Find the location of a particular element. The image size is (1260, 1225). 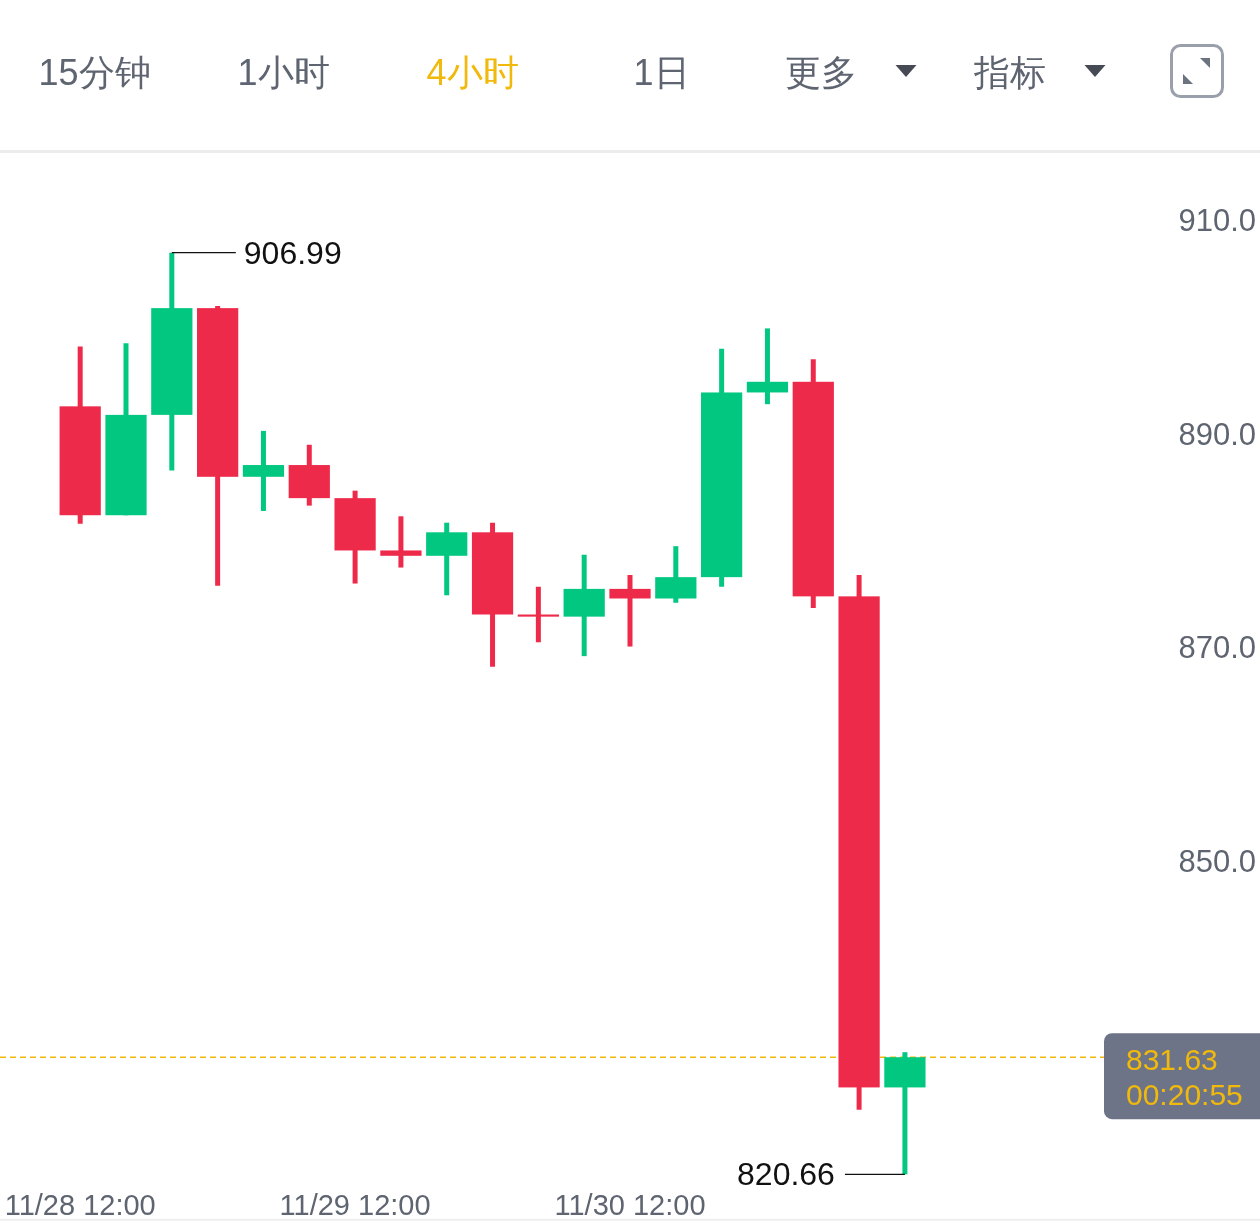

y-tick-label: 910.0 is located at coordinates (1217, 221).